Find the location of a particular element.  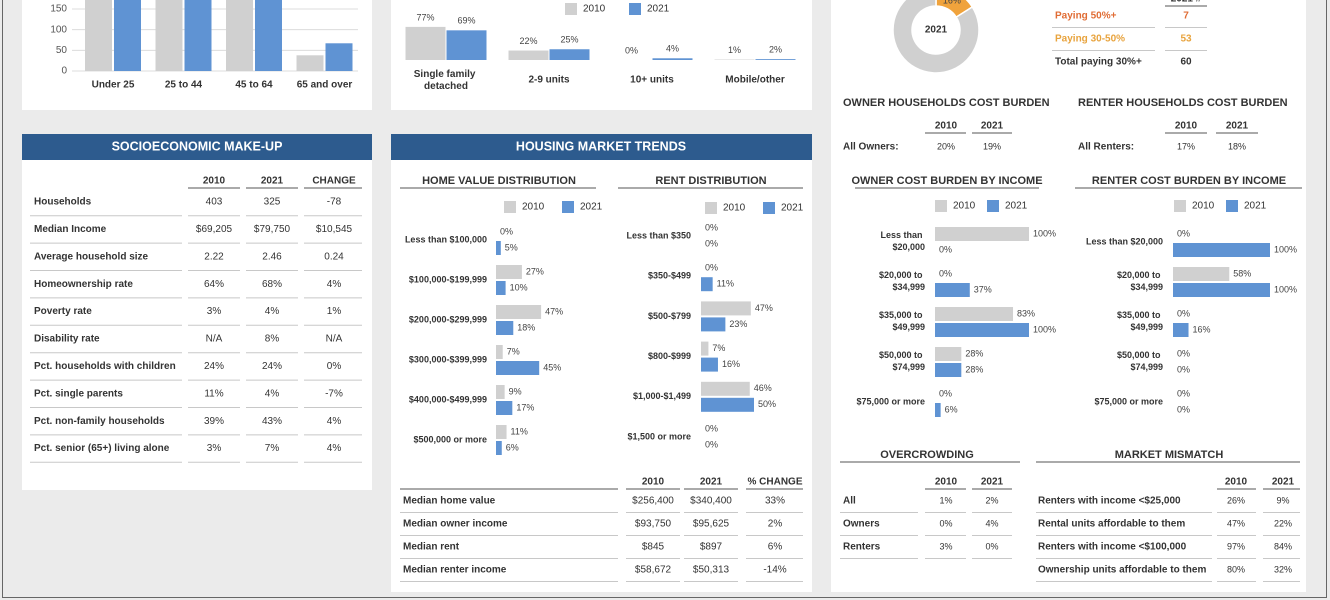

chart-title: HOME VALUE DISTRIBUTION is located at coordinates (499, 181).